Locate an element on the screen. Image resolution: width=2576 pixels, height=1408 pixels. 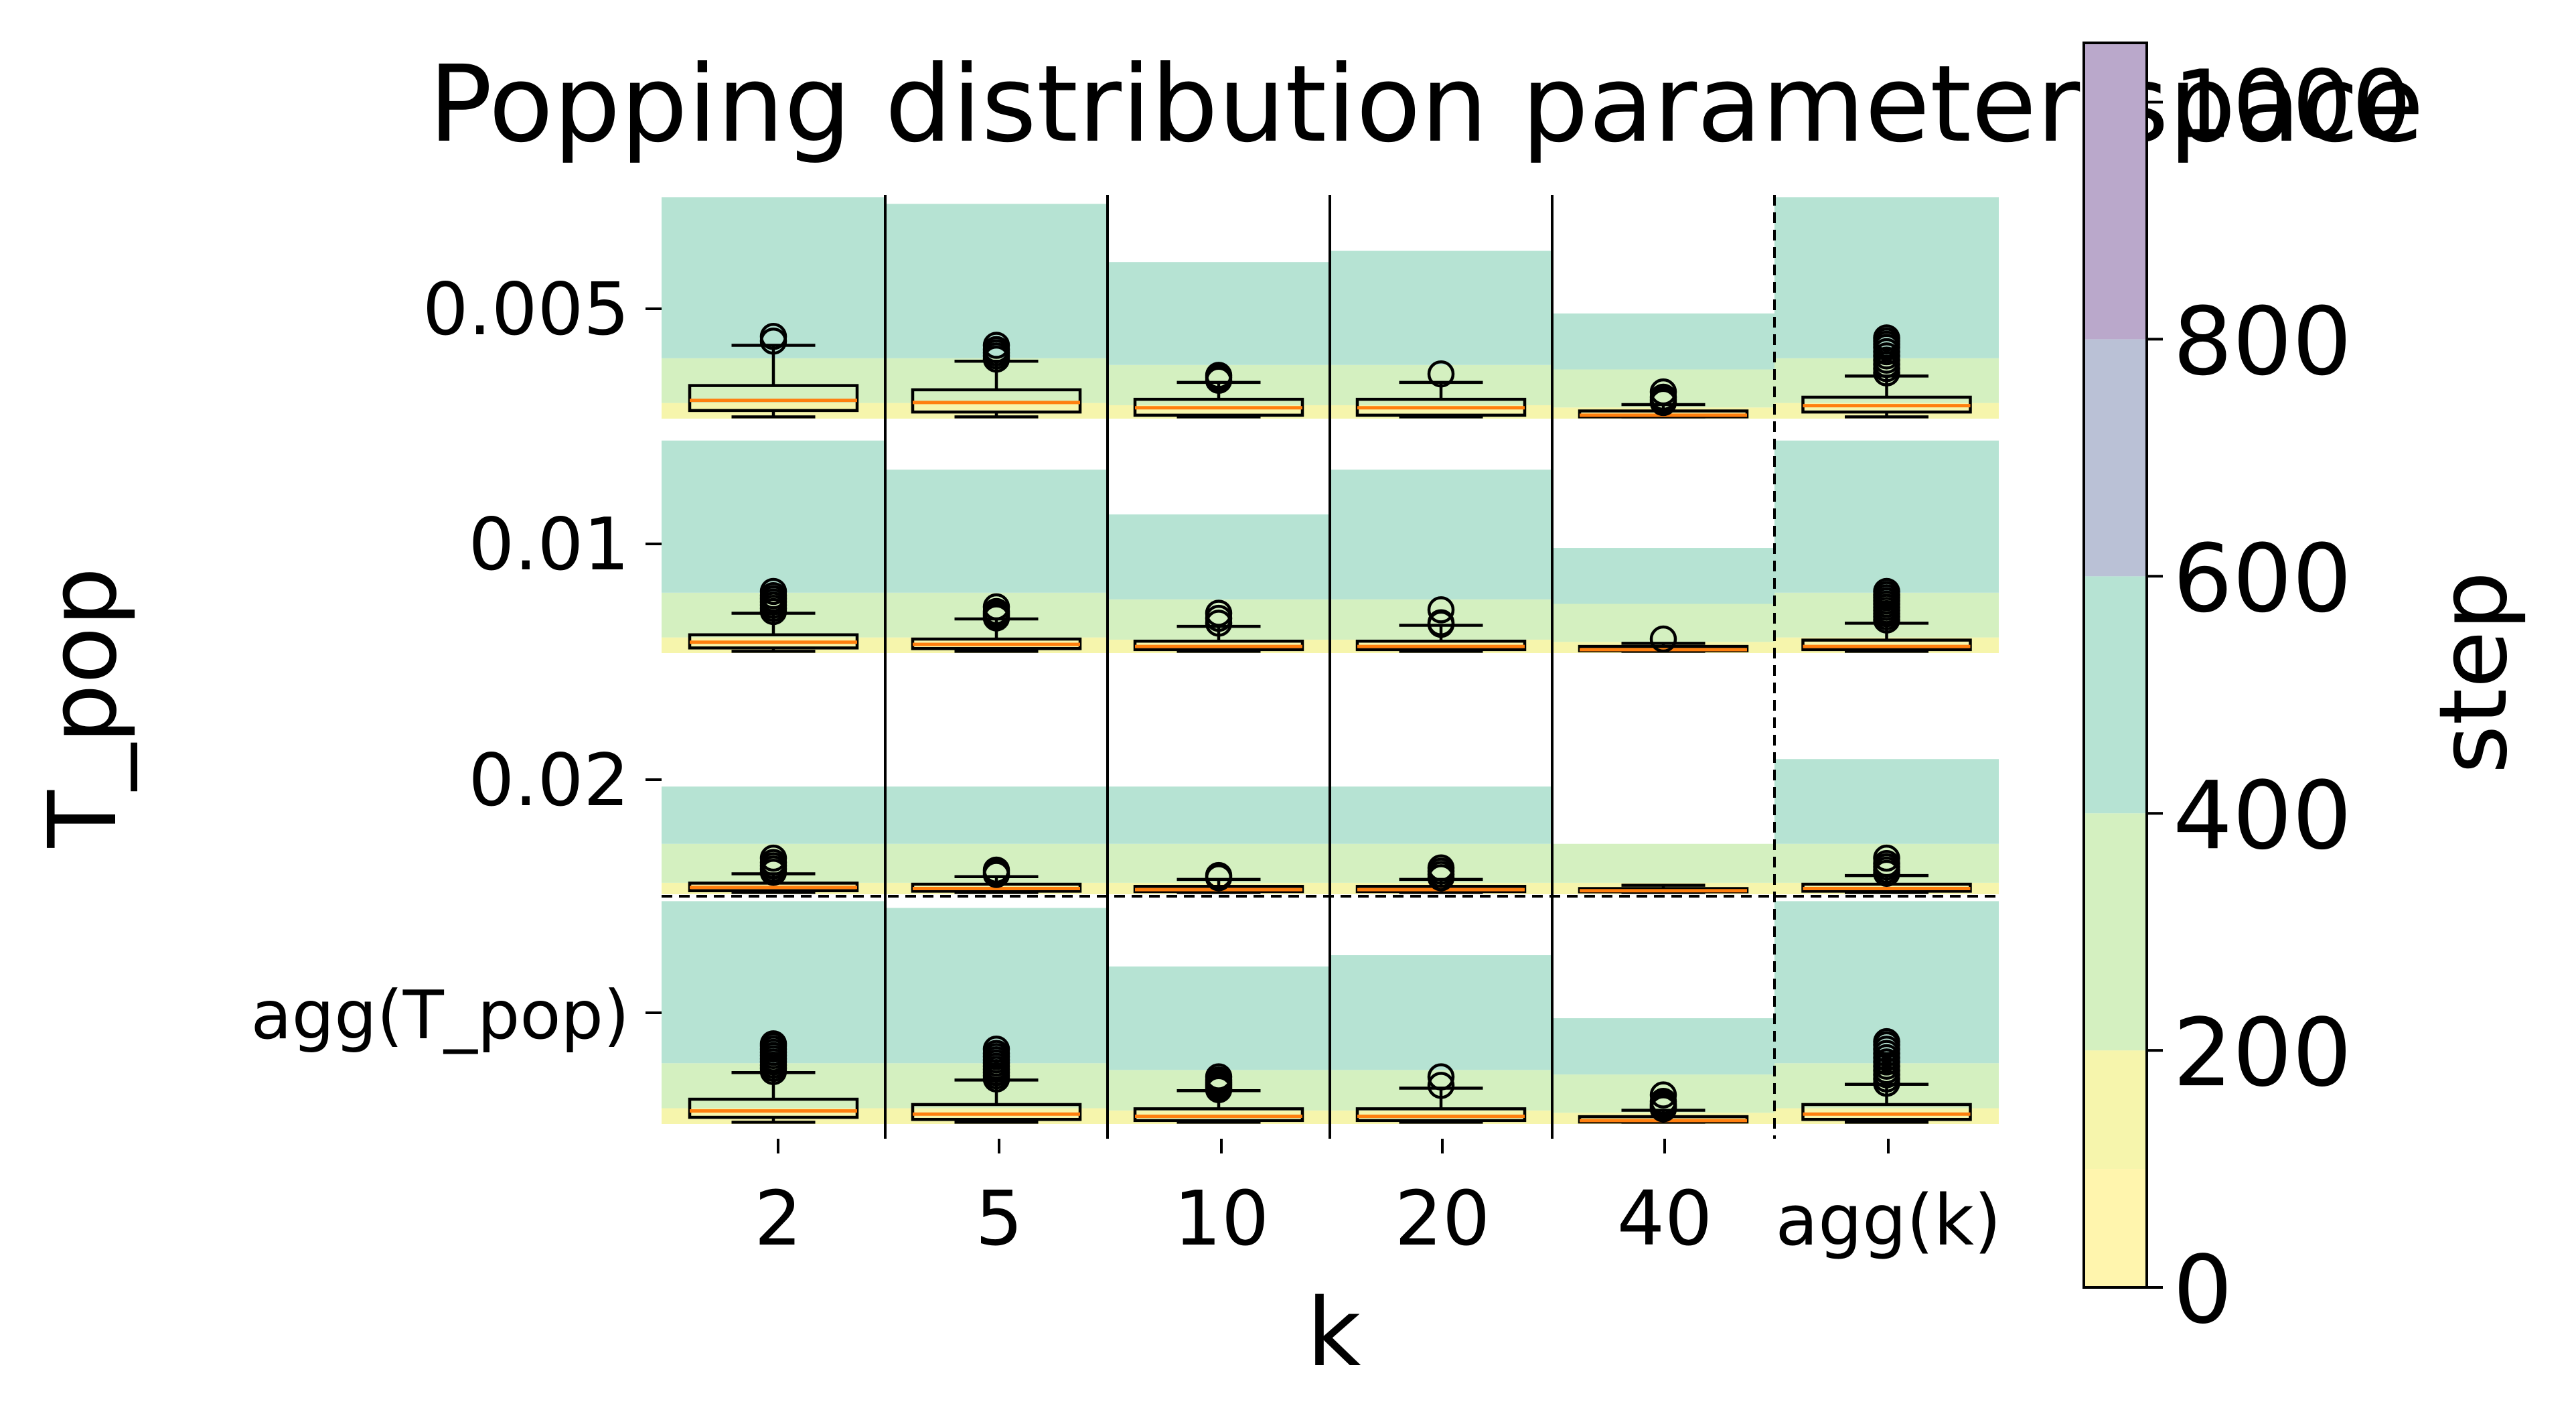
colorbar-tick-label: 600 is located at coordinates (2262, 579).